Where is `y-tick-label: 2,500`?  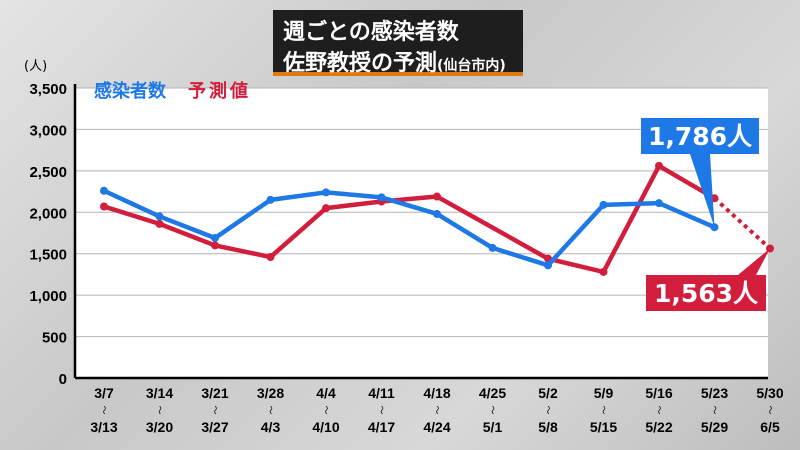
y-tick-label: 2,500 is located at coordinates (48, 172).